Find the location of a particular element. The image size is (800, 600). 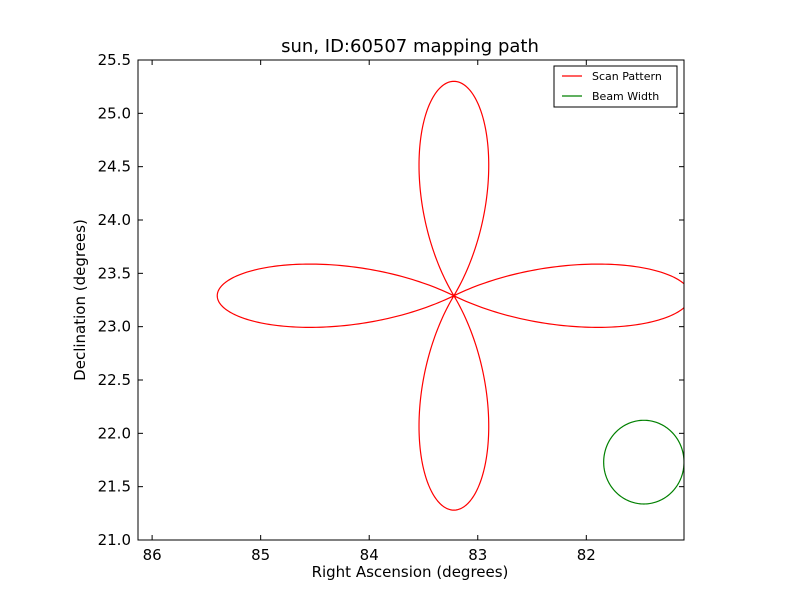

y-tick-label: 21.0 is located at coordinates (114, 540).